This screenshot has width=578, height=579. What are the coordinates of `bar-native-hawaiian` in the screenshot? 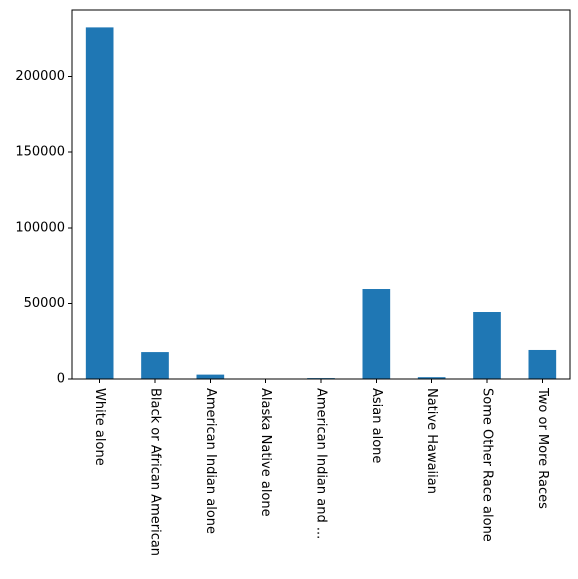 It's located at (431, 378).